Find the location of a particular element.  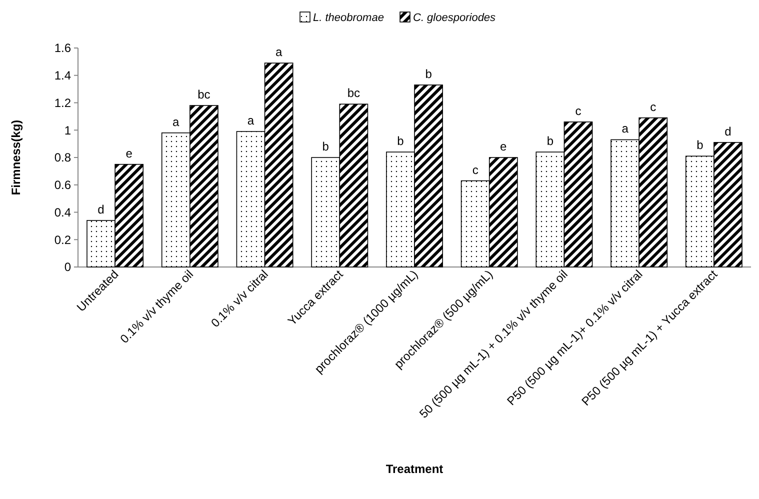

y-tick-label: 1.6 is located at coordinates (63, 48).